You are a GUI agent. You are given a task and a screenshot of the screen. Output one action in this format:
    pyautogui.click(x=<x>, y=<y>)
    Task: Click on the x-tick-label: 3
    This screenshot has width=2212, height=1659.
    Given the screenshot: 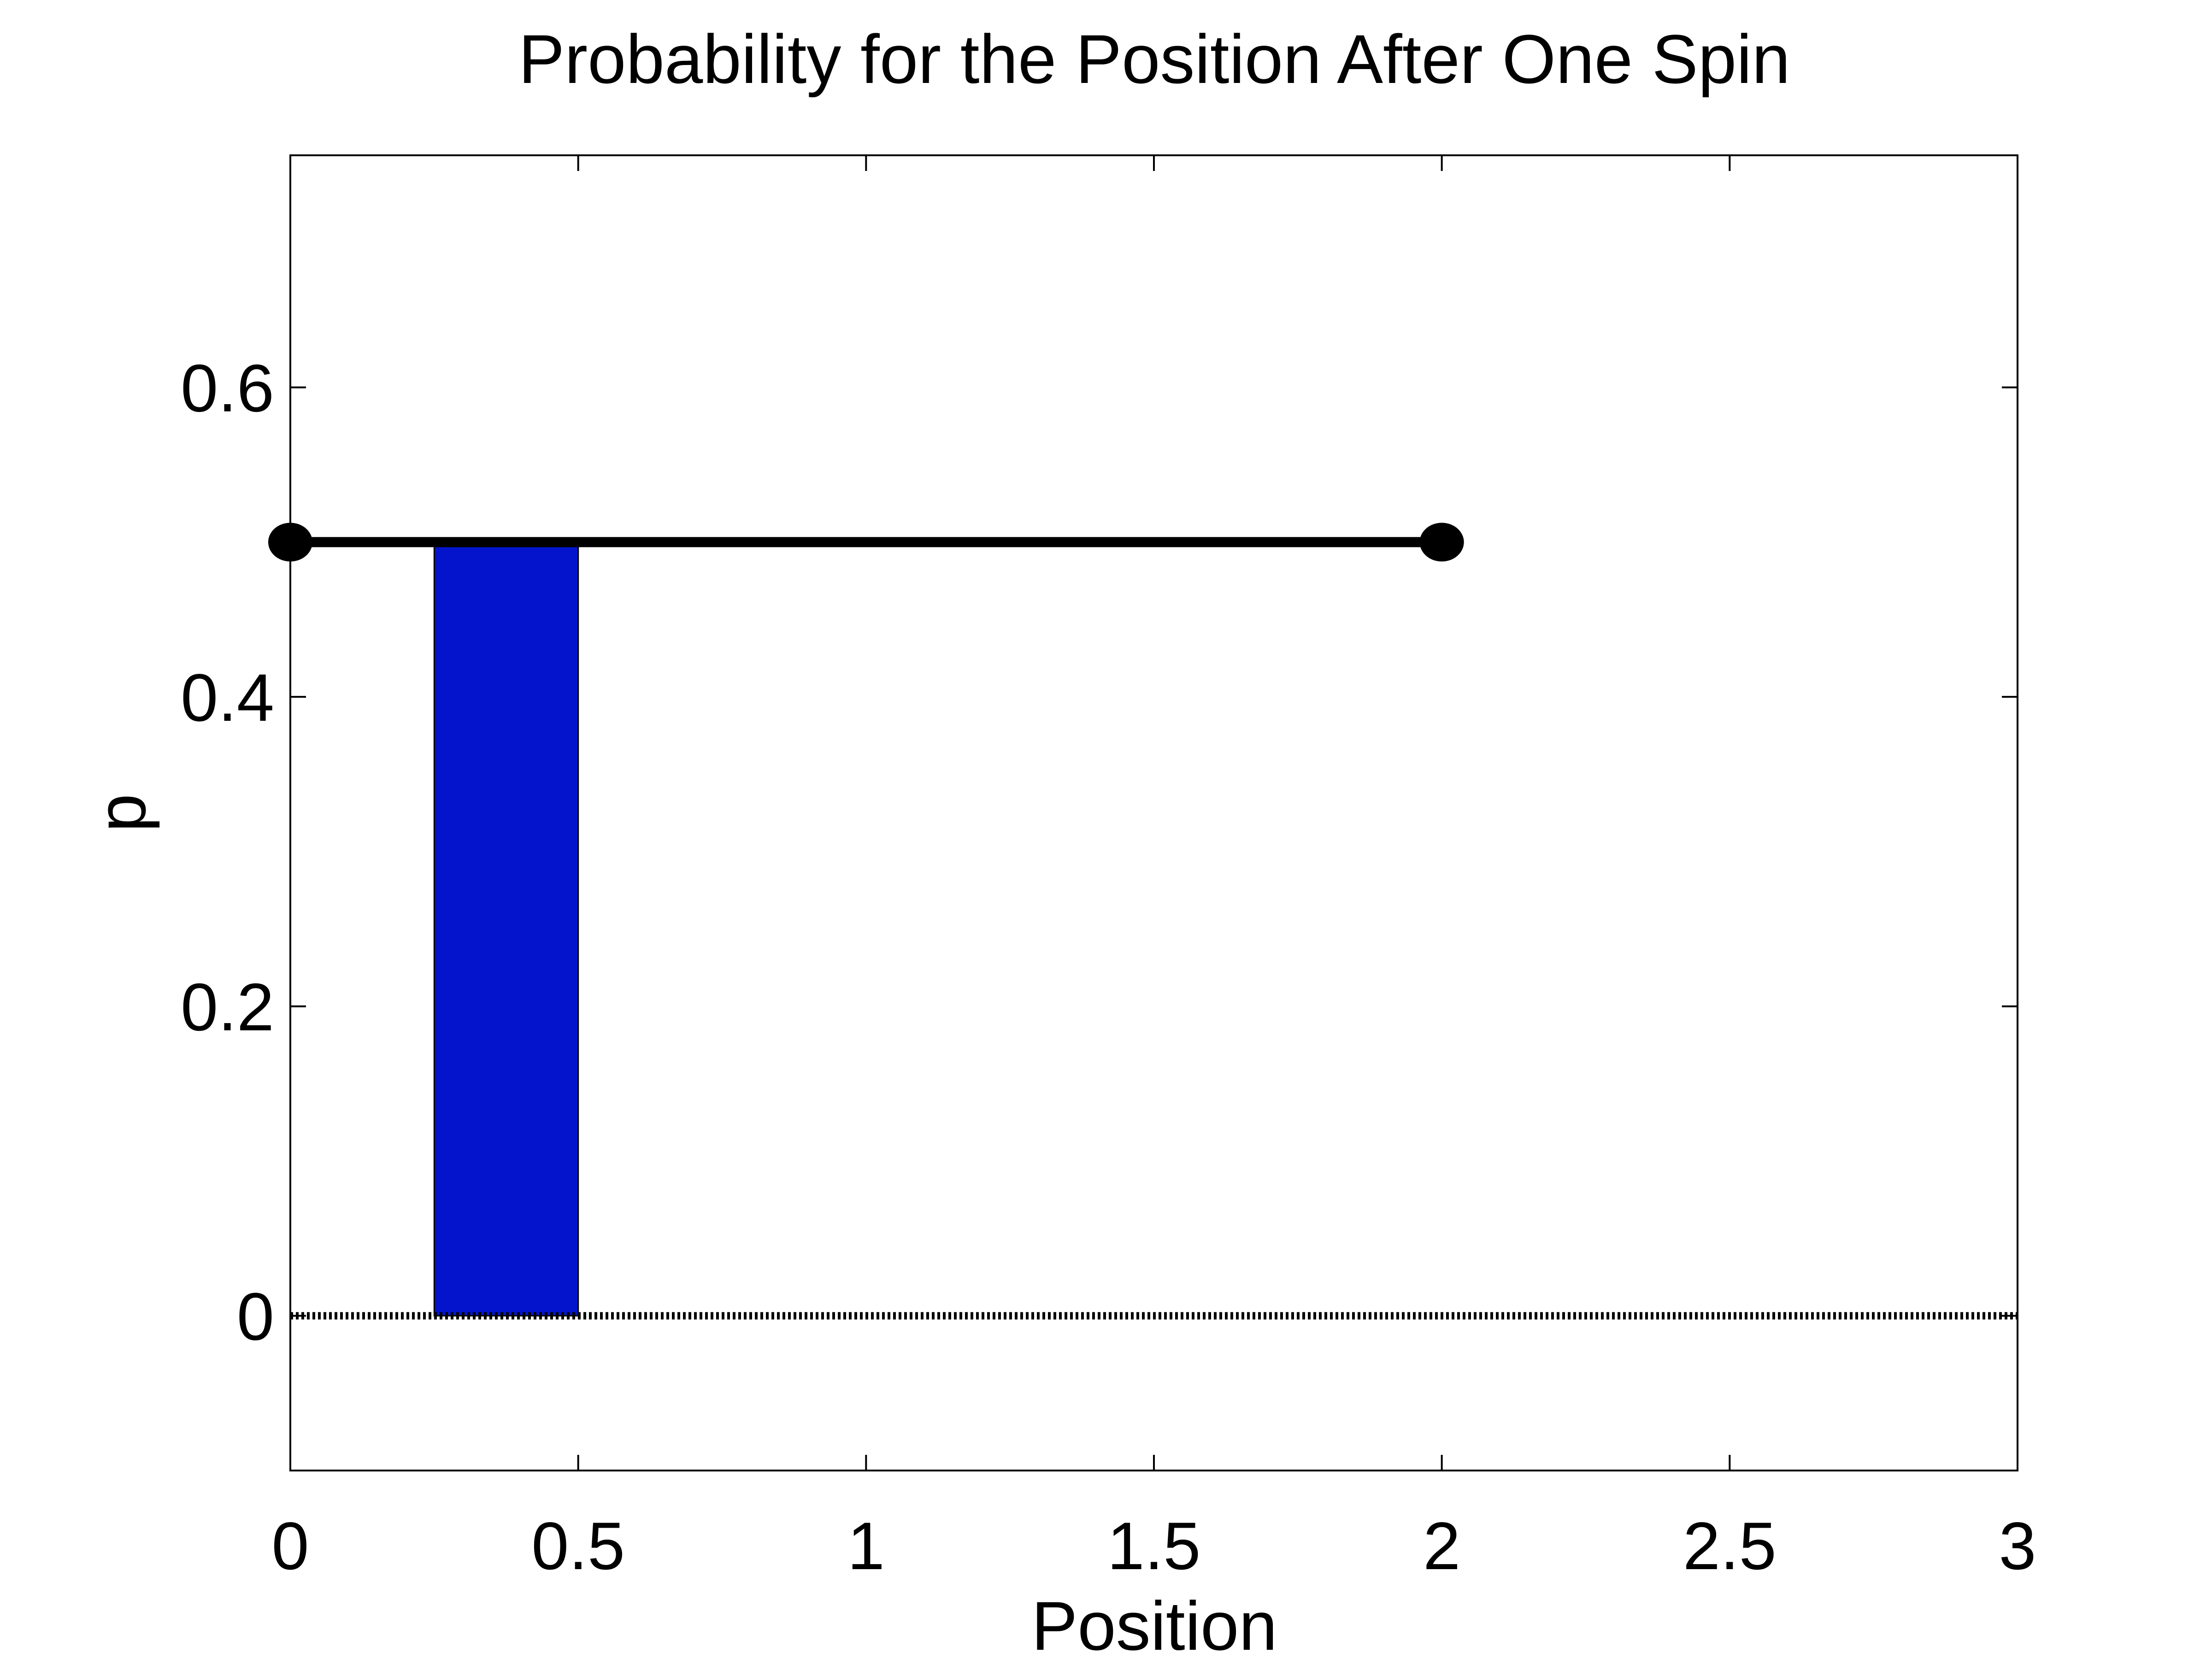 What is the action you would take?
    pyautogui.click(x=2017, y=1545)
    